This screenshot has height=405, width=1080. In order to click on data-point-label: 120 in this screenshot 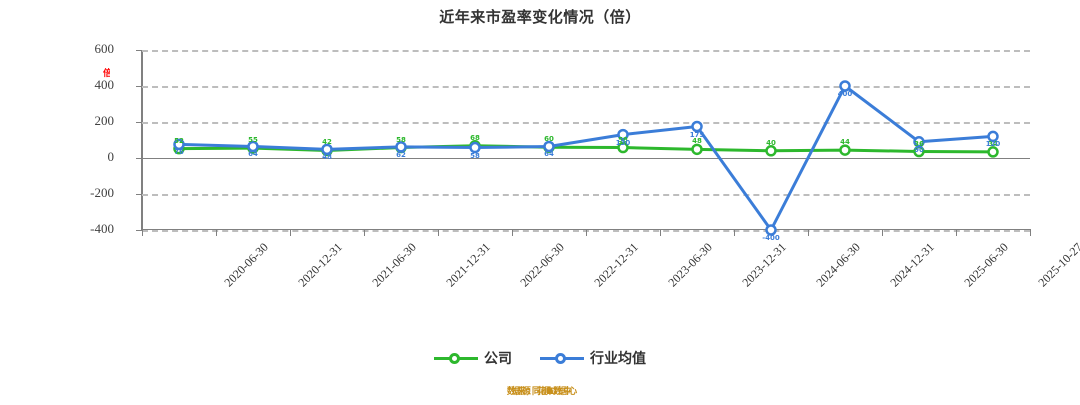, I will do `click(993, 144)`.